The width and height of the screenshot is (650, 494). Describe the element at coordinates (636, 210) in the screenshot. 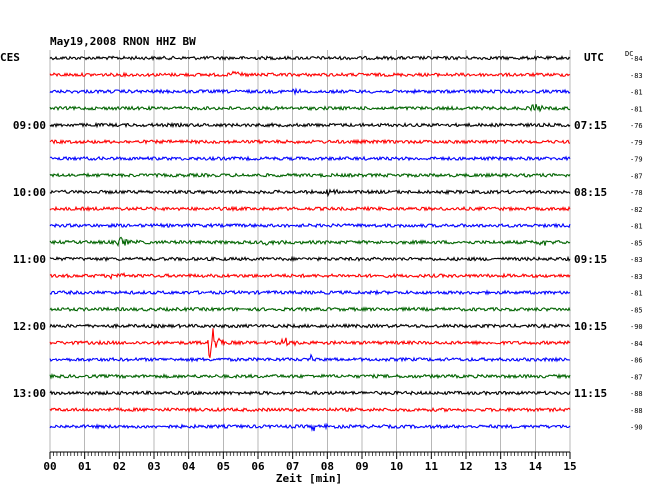

I see `dc-offset-value: -82` at that location.